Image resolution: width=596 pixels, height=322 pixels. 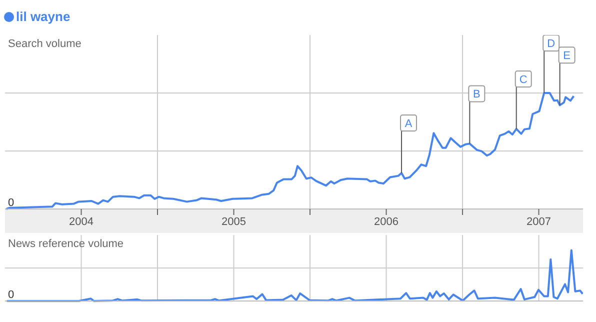 What do you see at coordinates (566, 56) in the screenshot?
I see `annotation: E` at bounding box center [566, 56].